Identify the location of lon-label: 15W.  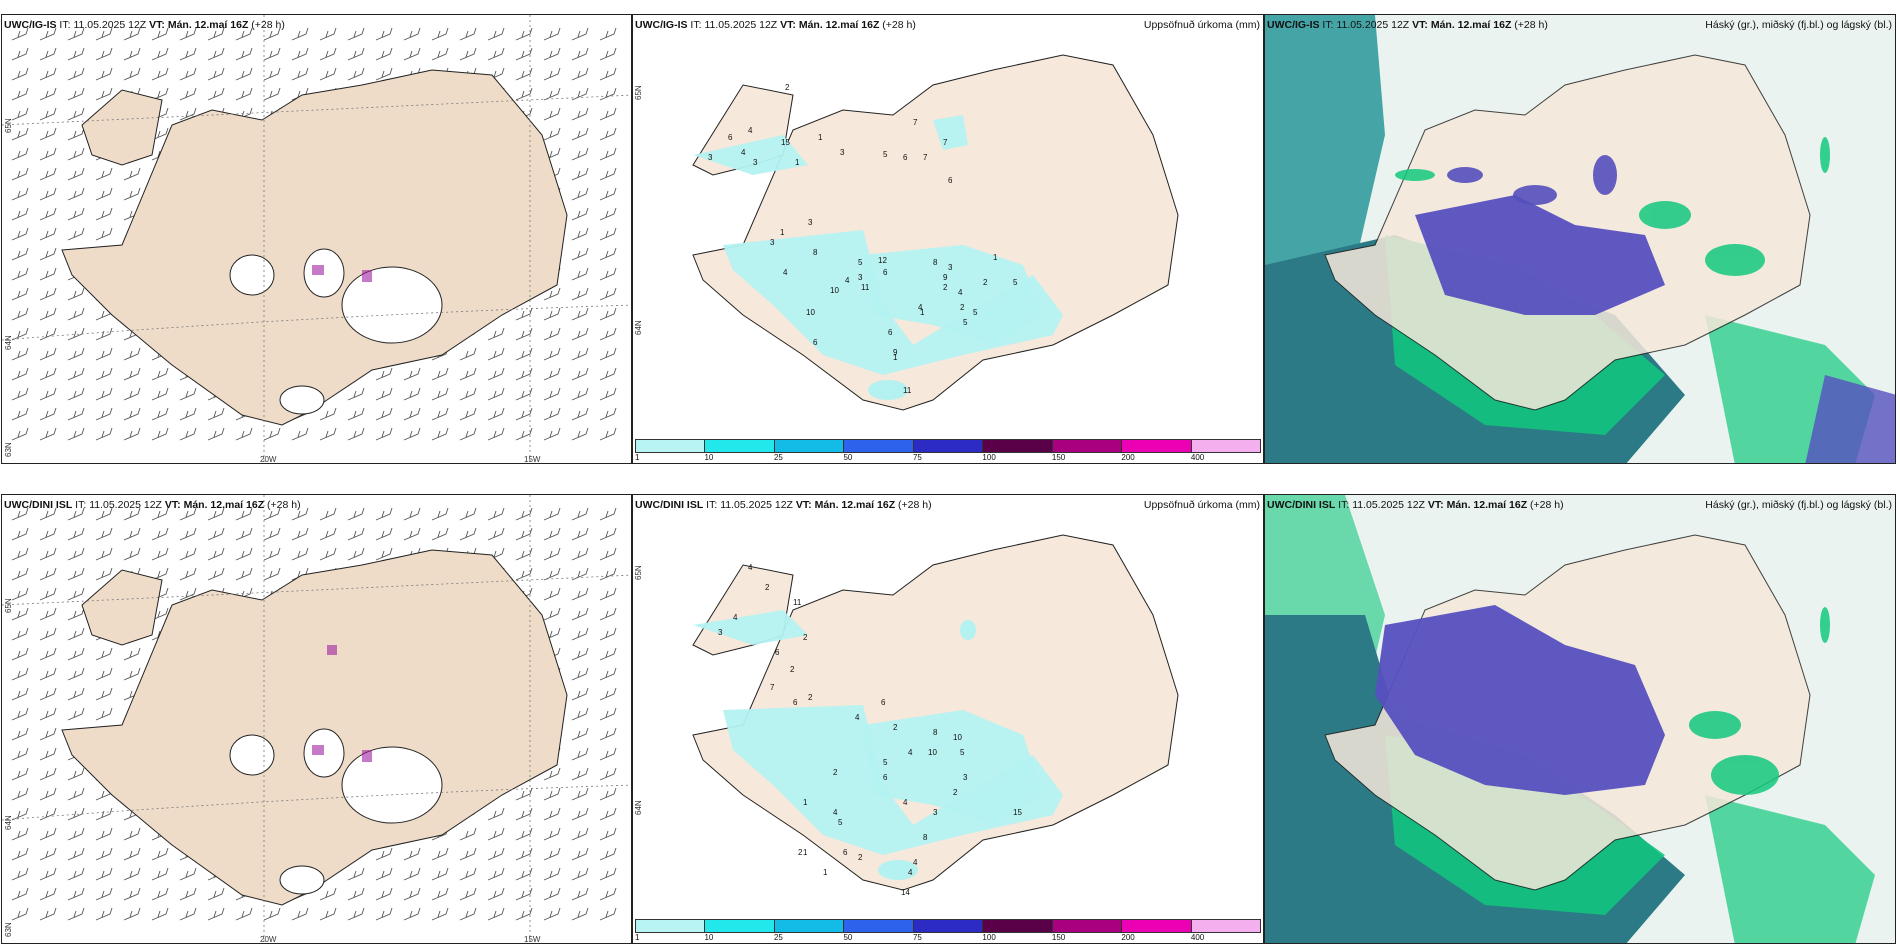
(532, 459).